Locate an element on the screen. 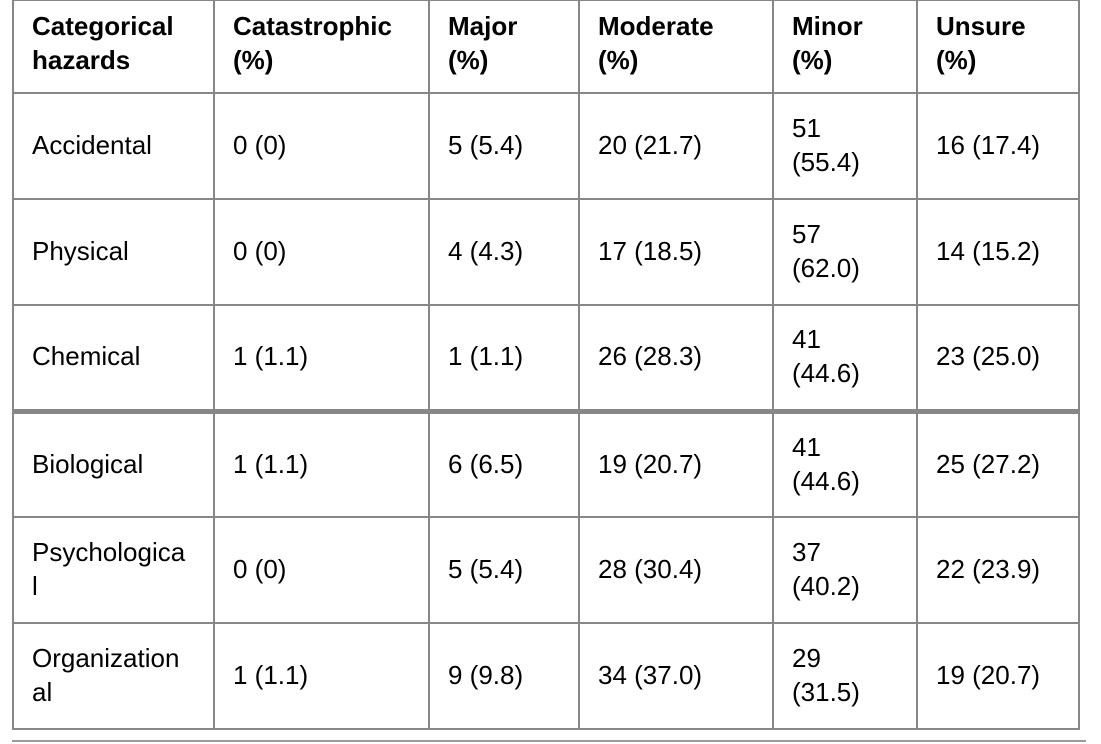 The width and height of the screenshot is (1101, 744). cell-moderate: 17 (18.5) is located at coordinates (676, 252).